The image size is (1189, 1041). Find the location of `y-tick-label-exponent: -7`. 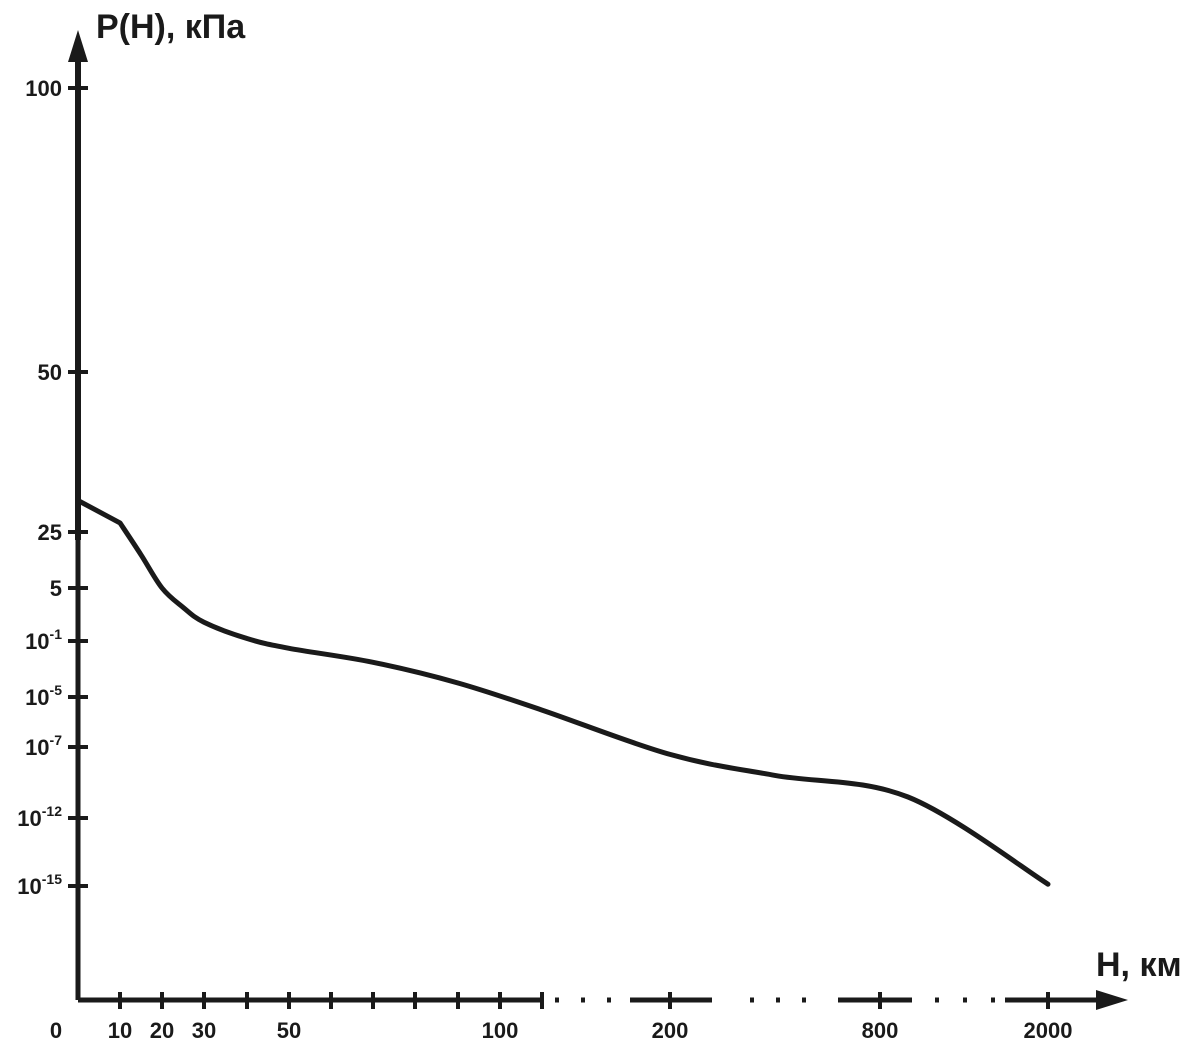

y-tick-label-exponent: -7 is located at coordinates (56, 740).